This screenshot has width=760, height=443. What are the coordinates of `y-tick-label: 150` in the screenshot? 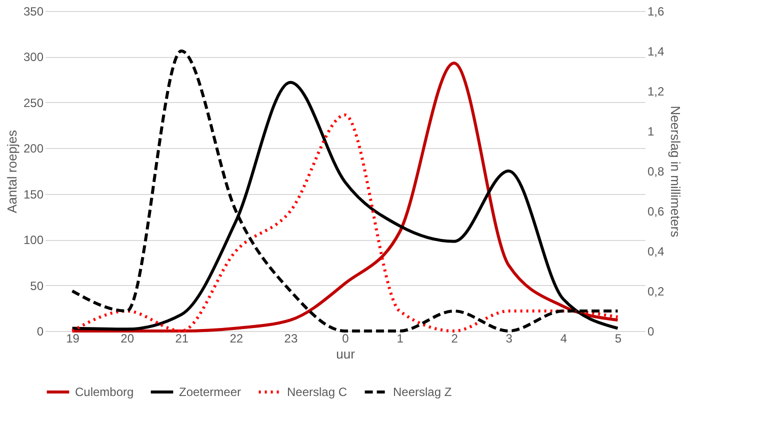 It's located at (33, 194).